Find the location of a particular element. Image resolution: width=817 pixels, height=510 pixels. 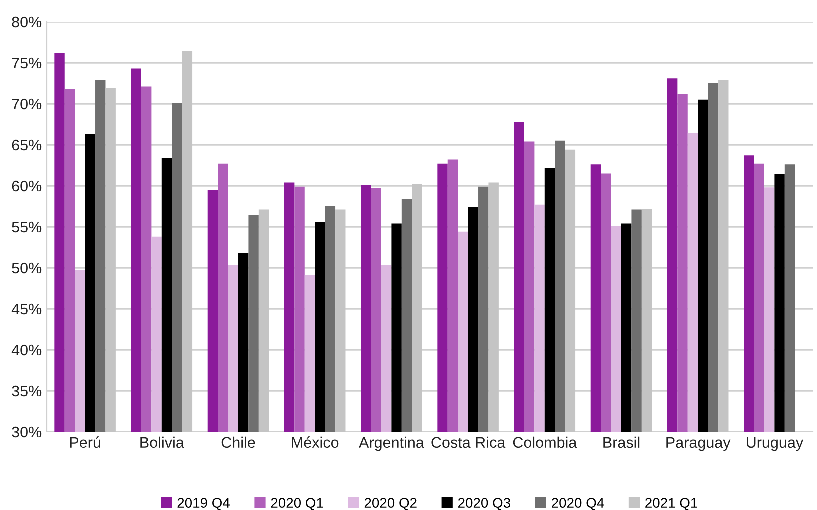

x-tick-label: Paraguay is located at coordinates (698, 444).